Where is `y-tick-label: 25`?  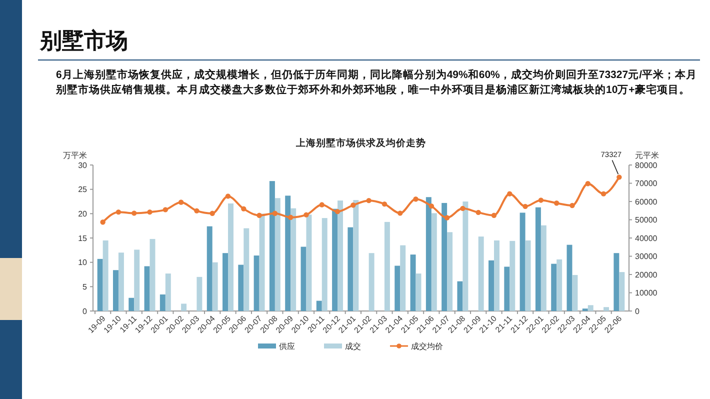
y-tick-label: 25 is located at coordinates (83, 189).